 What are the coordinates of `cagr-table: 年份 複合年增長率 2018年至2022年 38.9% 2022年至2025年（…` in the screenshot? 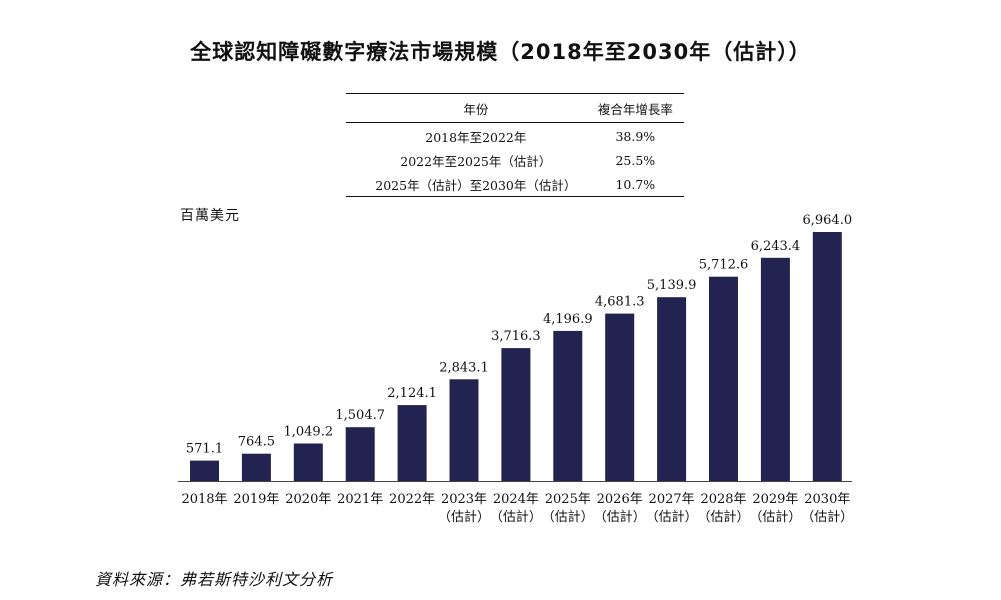 It's located at (515, 145).